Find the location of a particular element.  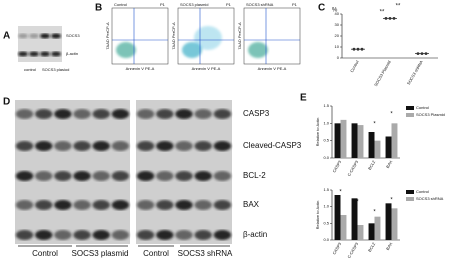

legend-label: SOCS3 shRNA is located at coordinates (430, 198).